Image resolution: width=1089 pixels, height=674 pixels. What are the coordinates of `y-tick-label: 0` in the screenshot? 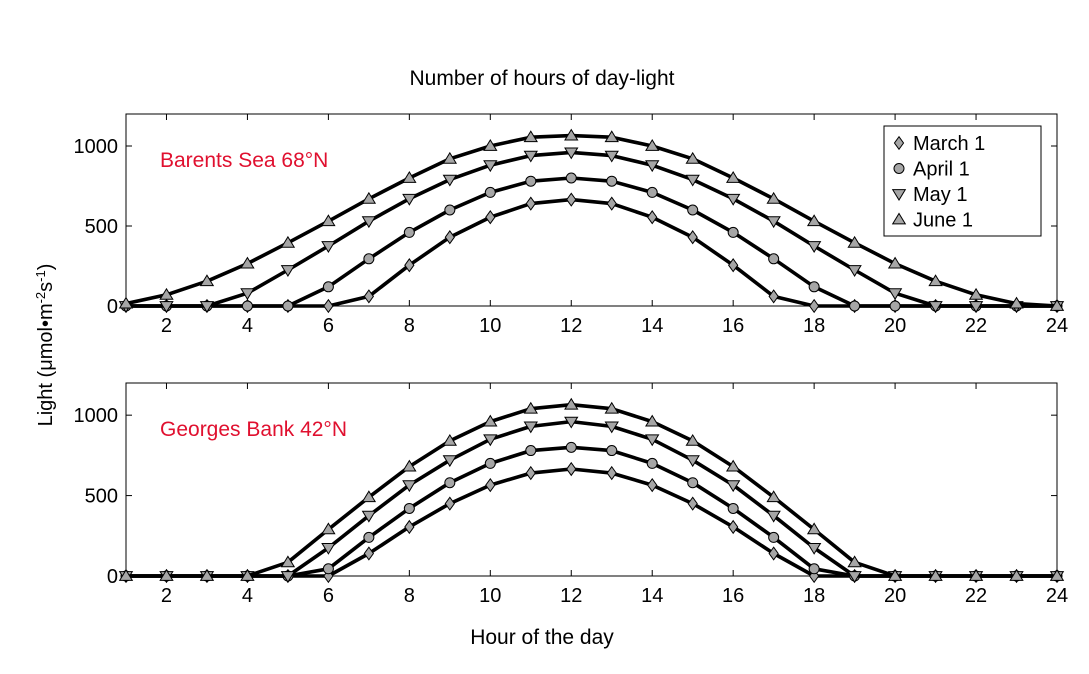 It's located at (112, 307).